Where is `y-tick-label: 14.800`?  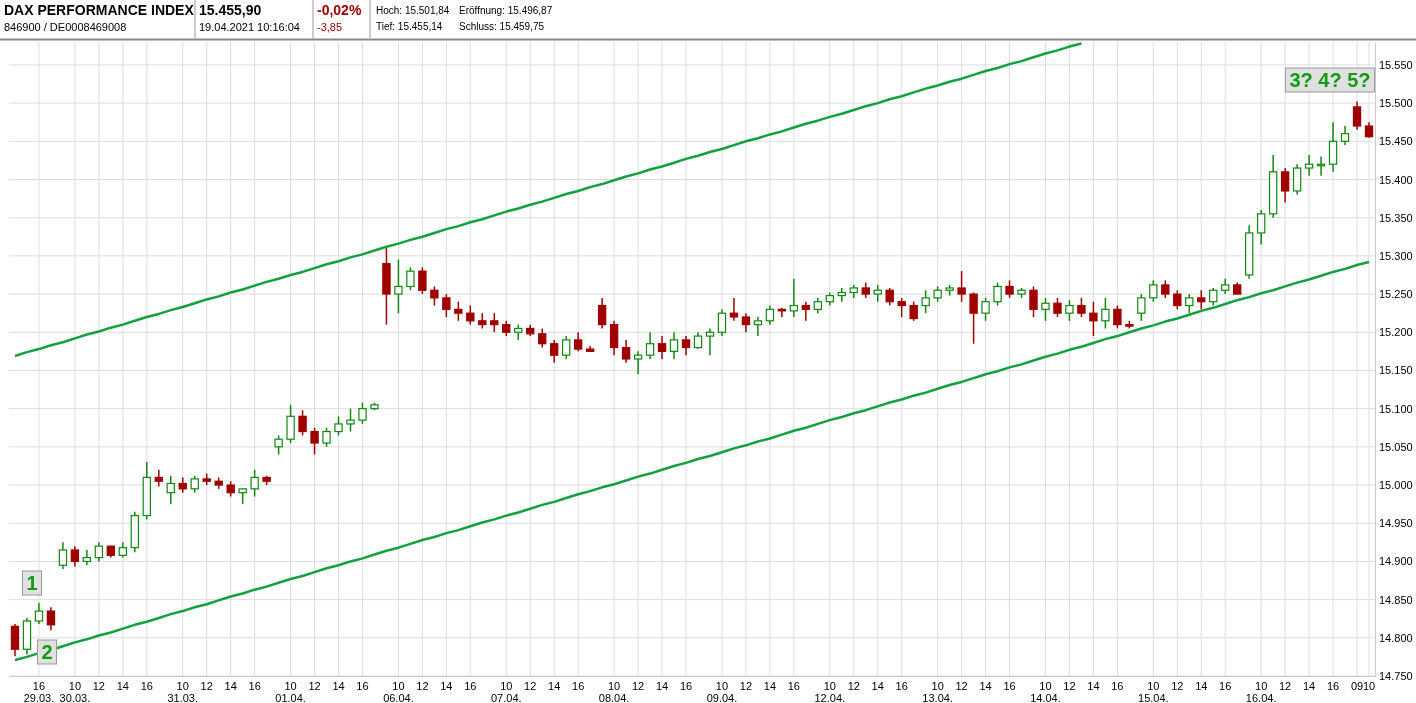
y-tick-label: 14.800 is located at coordinates (1396, 637).